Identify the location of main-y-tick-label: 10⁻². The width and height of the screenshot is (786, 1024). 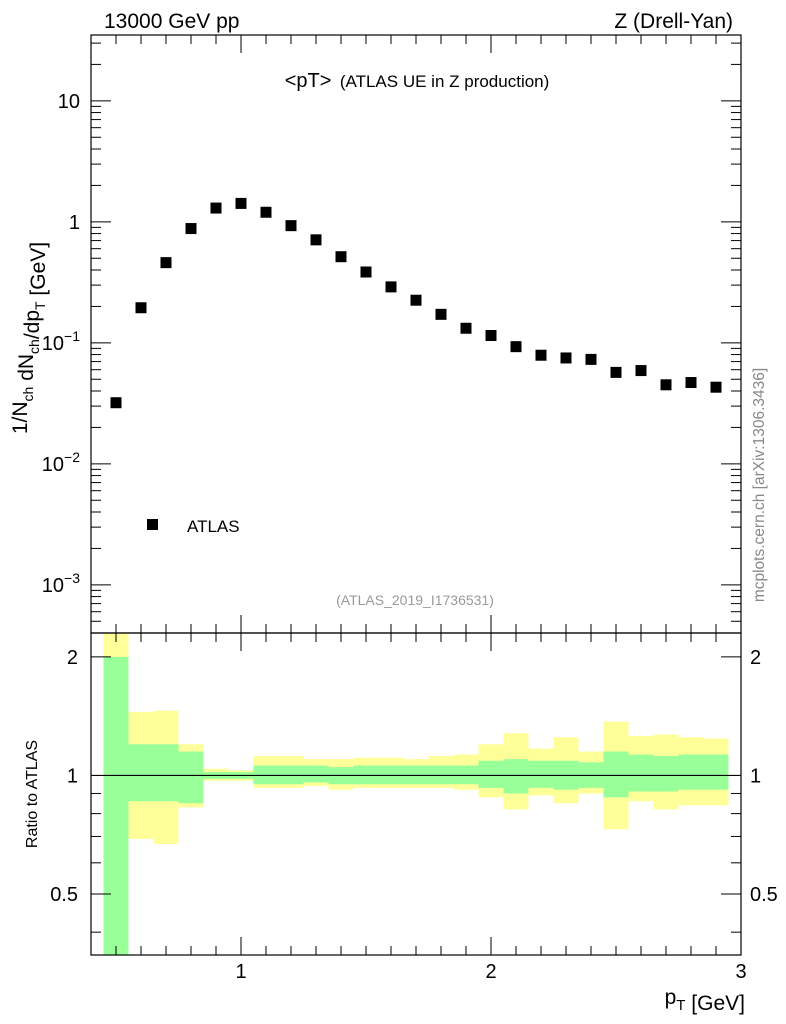
(61, 462).